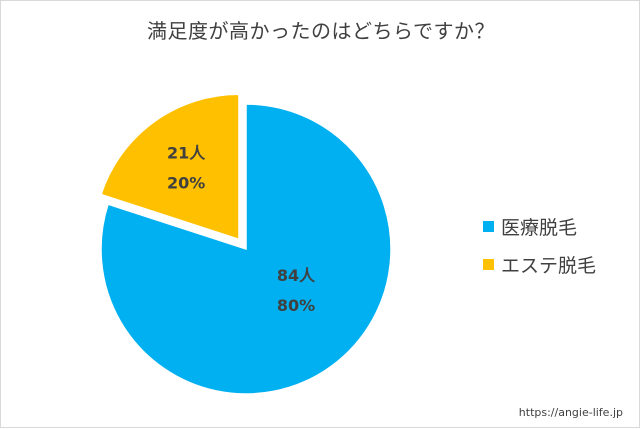  What do you see at coordinates (296, 275) in the screenshot?
I see `slice-count-label-0: 84人` at bounding box center [296, 275].